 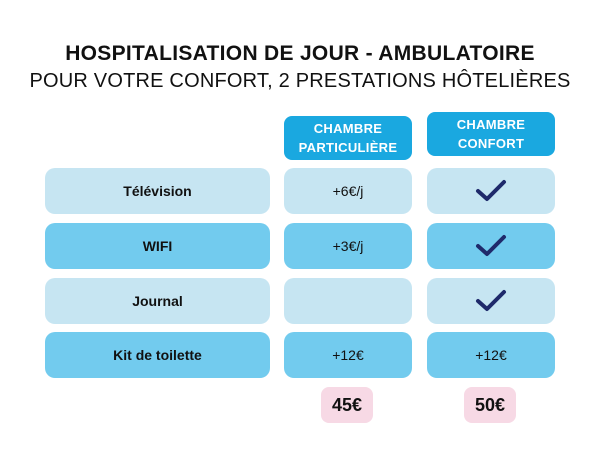 What do you see at coordinates (348, 191) in the screenshot?
I see `cell-television-particuliere: +6€/j` at bounding box center [348, 191].